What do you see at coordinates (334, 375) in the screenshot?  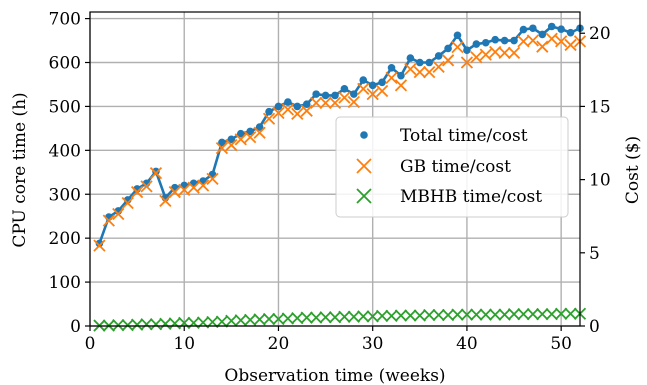 I see `x-axis-label: Observation time (weeks)` at bounding box center [334, 375].